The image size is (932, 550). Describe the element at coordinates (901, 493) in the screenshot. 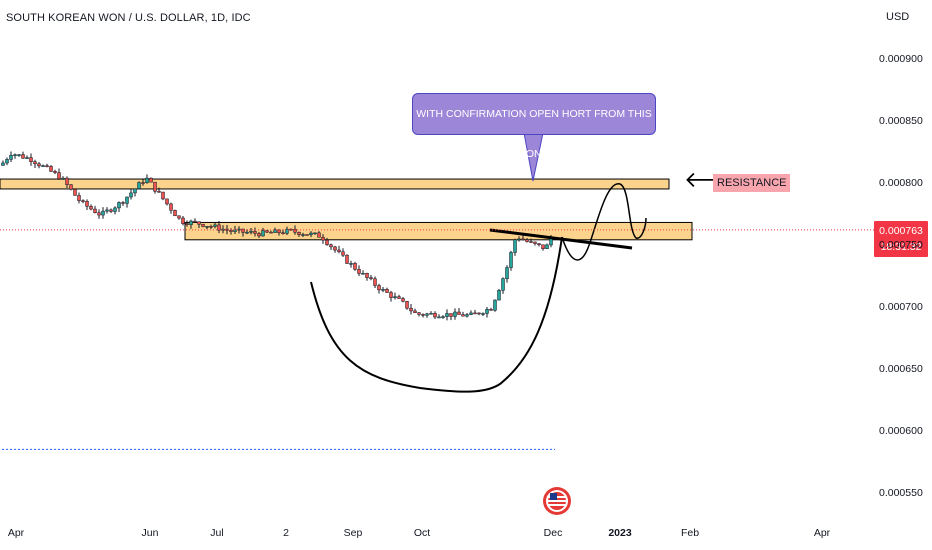

I see `y-tick-label: 0.000550` at that location.